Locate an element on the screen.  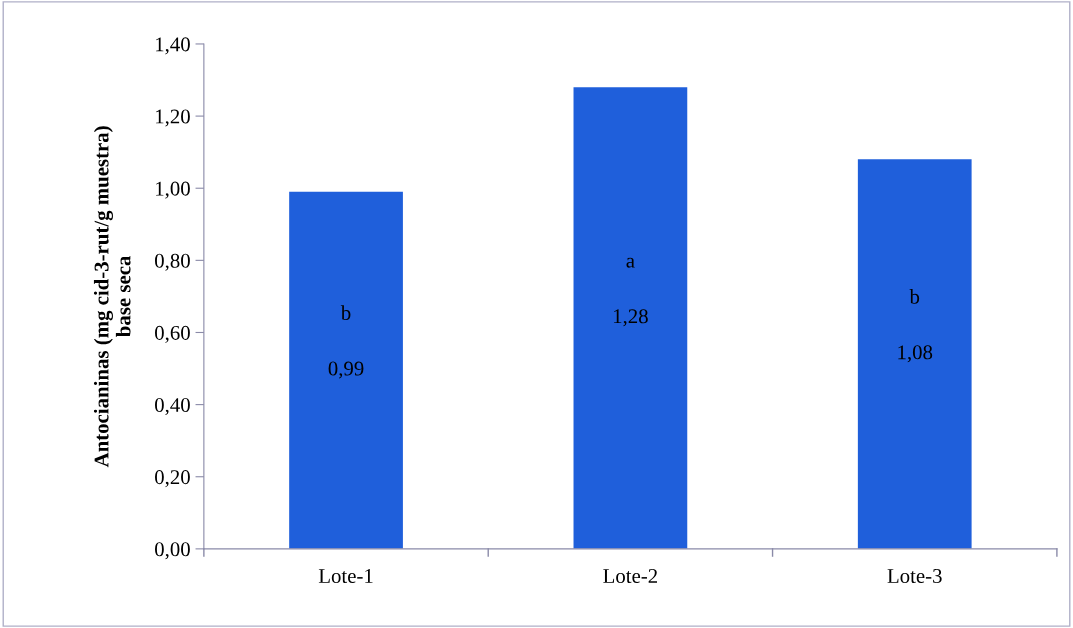
y-tick-label: 0,20 is located at coordinates (172, 479).